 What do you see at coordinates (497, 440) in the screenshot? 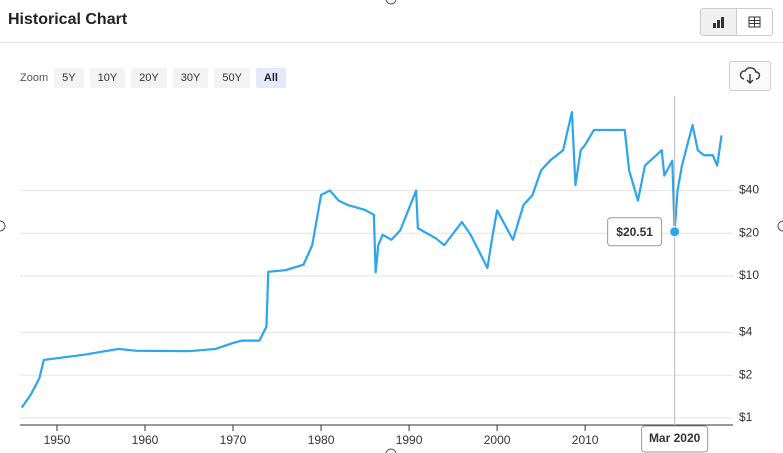
I see `x-tick-label: 2000` at bounding box center [497, 440].